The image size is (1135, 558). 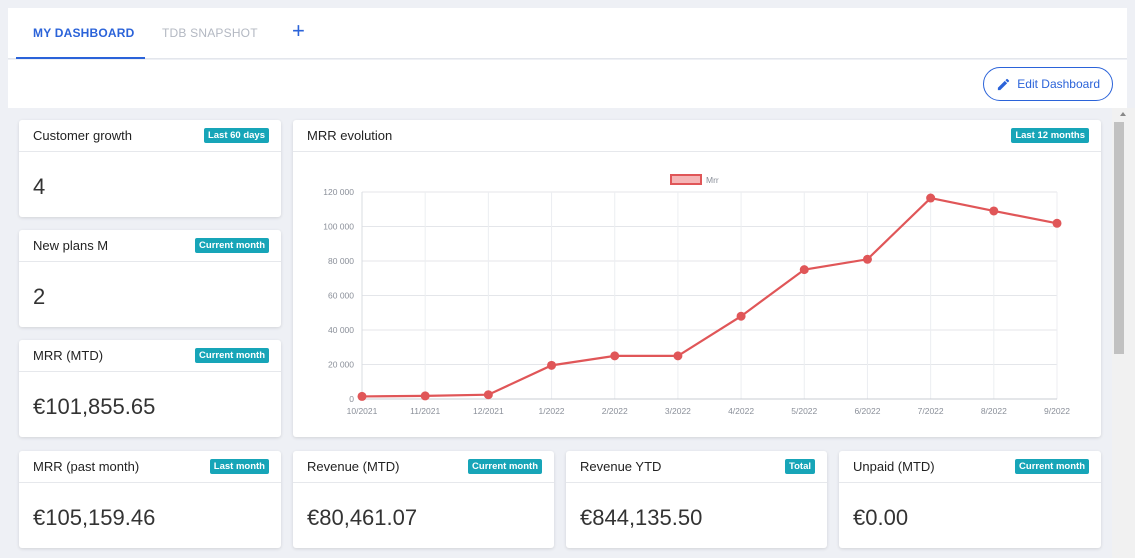 I want to click on revenue-ytd-card: Revenue YTD Total €844,135.50, so click(x=696, y=499).